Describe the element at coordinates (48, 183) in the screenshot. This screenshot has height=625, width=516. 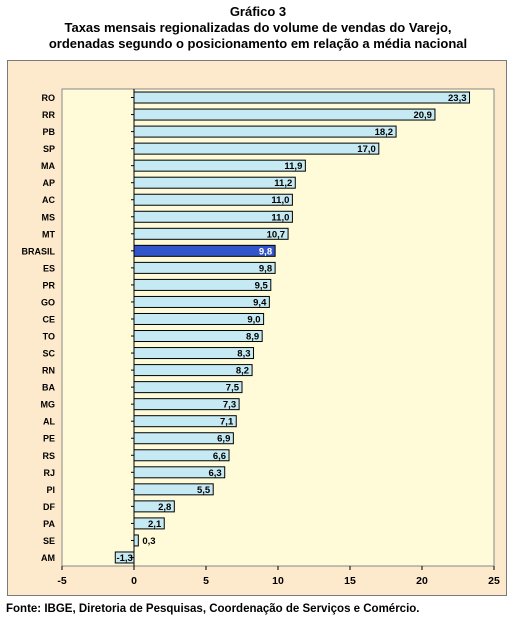
I see `category-label-ap: AP` at that location.